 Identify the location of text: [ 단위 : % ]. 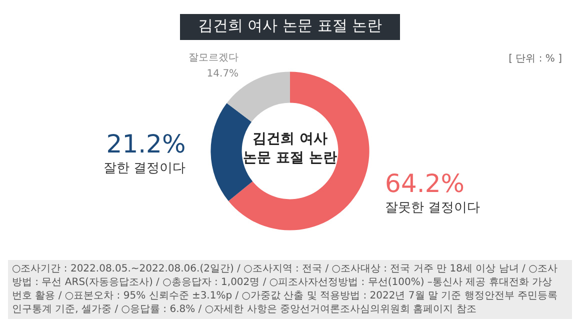
(535, 59).